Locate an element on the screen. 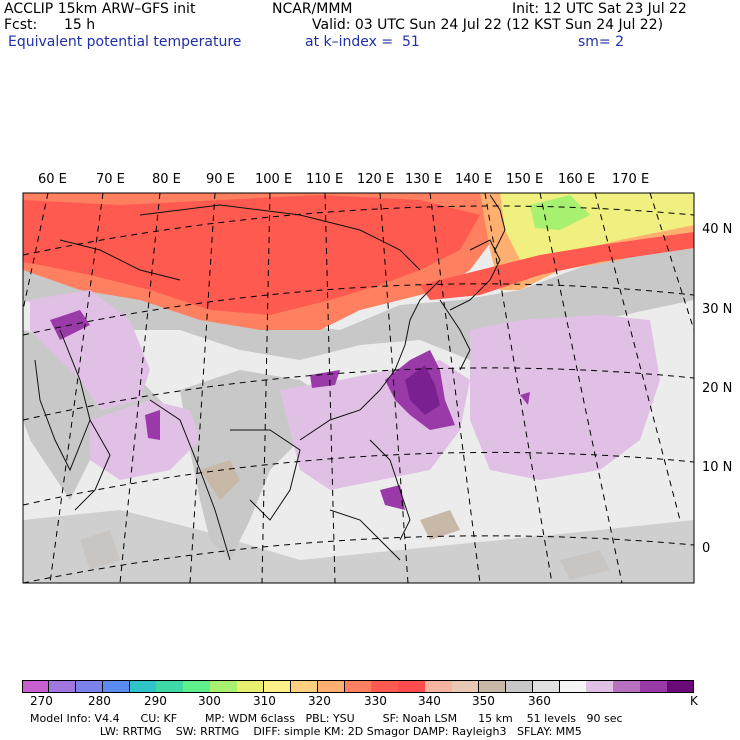  latitude-label: 20 N is located at coordinates (717, 388).